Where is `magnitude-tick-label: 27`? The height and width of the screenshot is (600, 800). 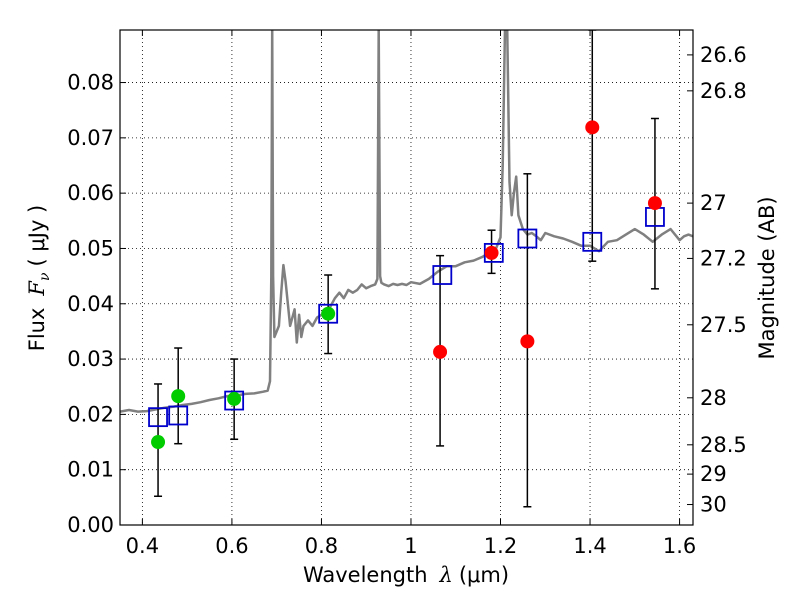 magnitude-tick-label: 27 is located at coordinates (713, 203).